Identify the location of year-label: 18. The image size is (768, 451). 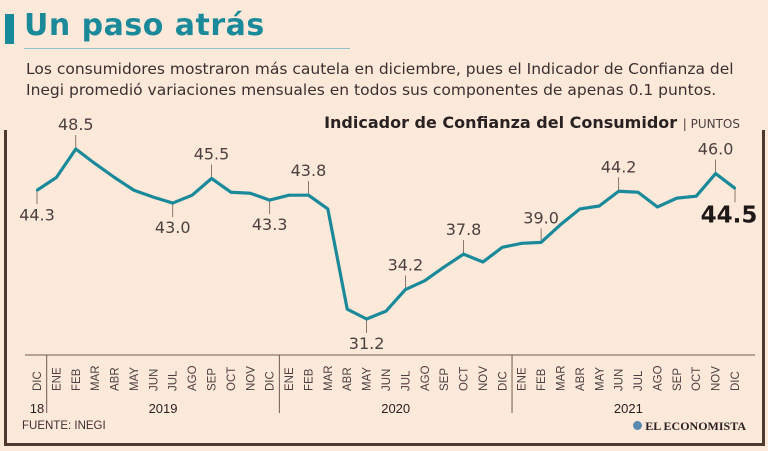
(37, 408).